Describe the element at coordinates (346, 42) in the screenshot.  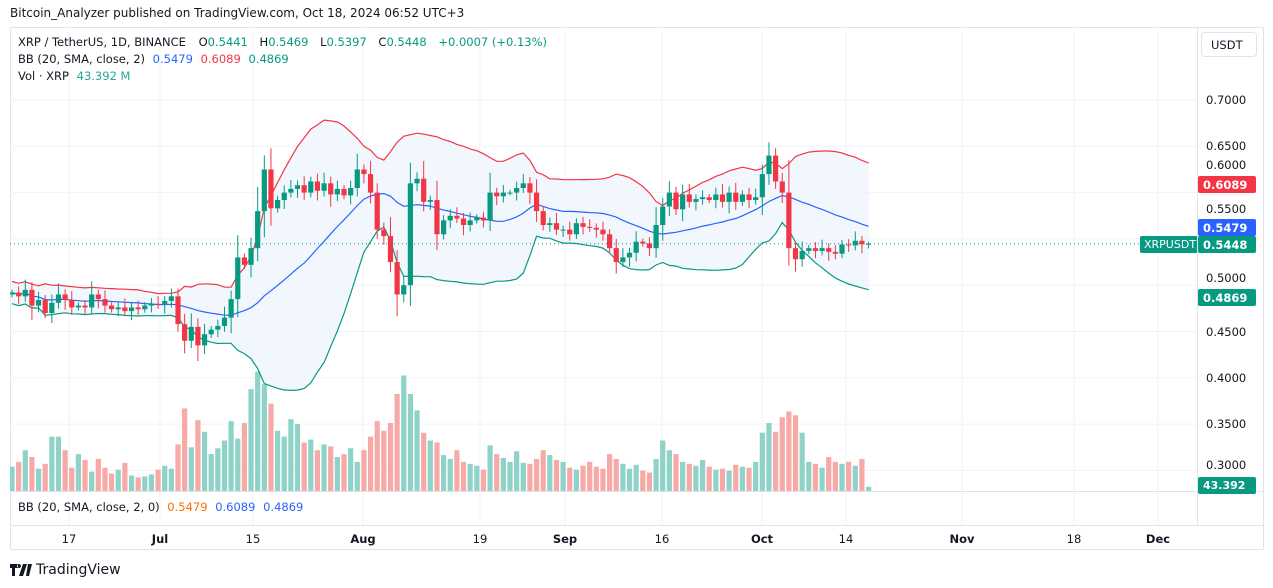
I see `low-number: 0.5397` at that location.